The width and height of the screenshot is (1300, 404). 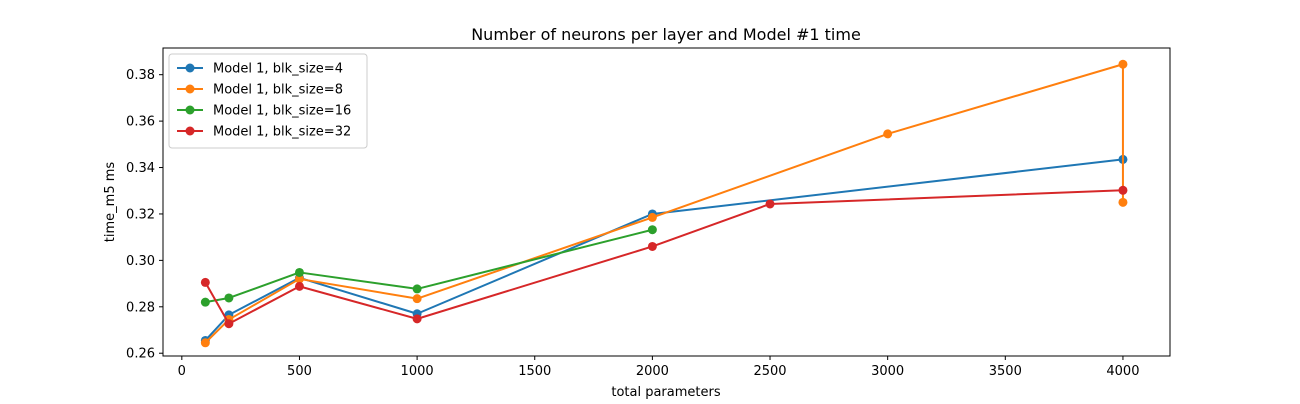 What do you see at coordinates (140, 214) in the screenshot?
I see `y-tick-label: 0.32` at bounding box center [140, 214].